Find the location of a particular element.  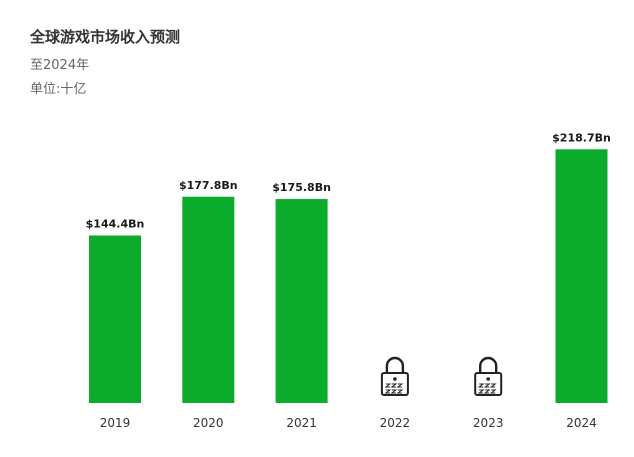

x-tick-label-2024: 2024 is located at coordinates (581, 423).